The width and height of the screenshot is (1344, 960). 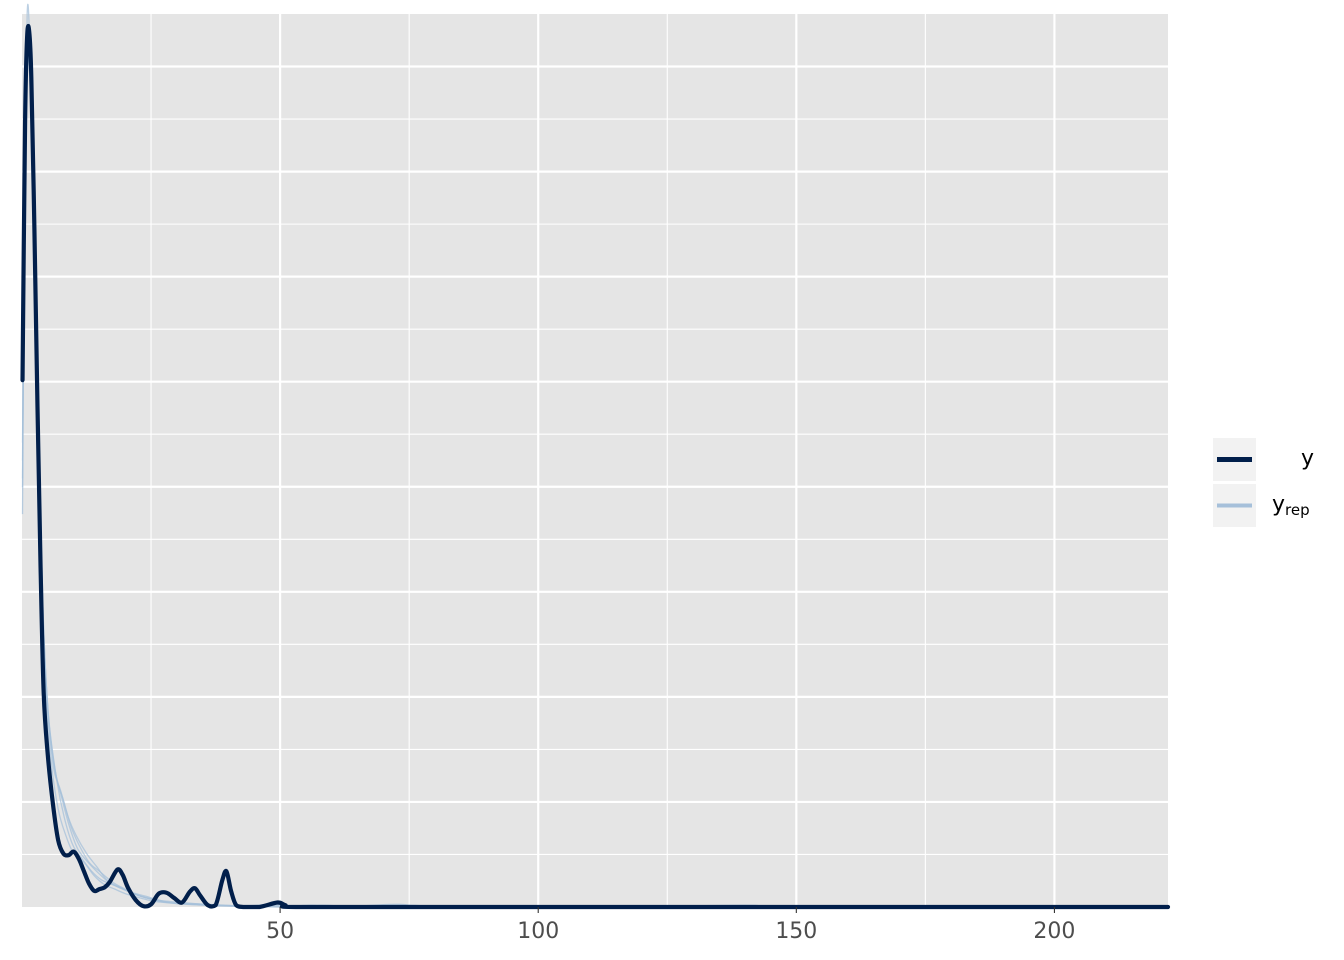 I want to click on legend: y yrep, so click(x=1263, y=482).